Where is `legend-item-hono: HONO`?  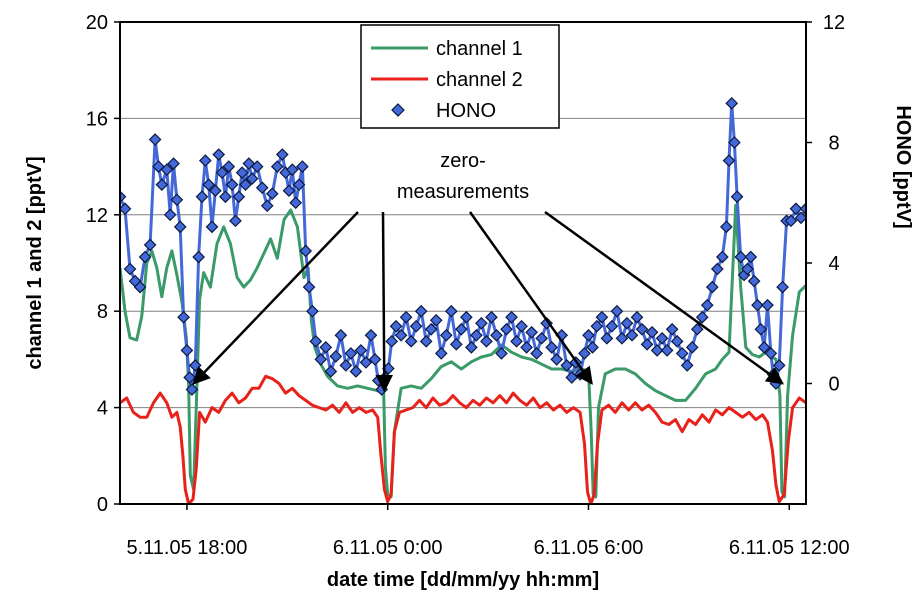
legend-item-hono: HONO is located at coordinates (443, 111).